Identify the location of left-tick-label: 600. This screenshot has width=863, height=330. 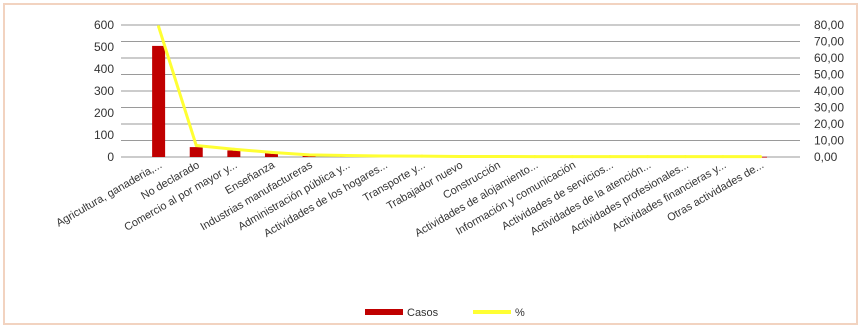
(104, 25).